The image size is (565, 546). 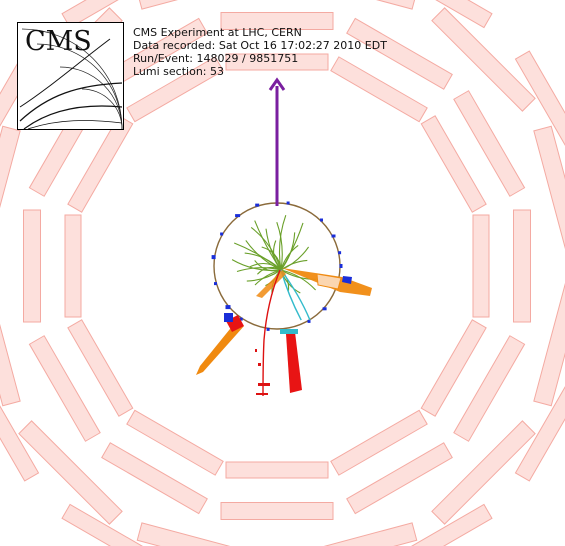 I want to click on jet-cones, so click(x=284, y=321).